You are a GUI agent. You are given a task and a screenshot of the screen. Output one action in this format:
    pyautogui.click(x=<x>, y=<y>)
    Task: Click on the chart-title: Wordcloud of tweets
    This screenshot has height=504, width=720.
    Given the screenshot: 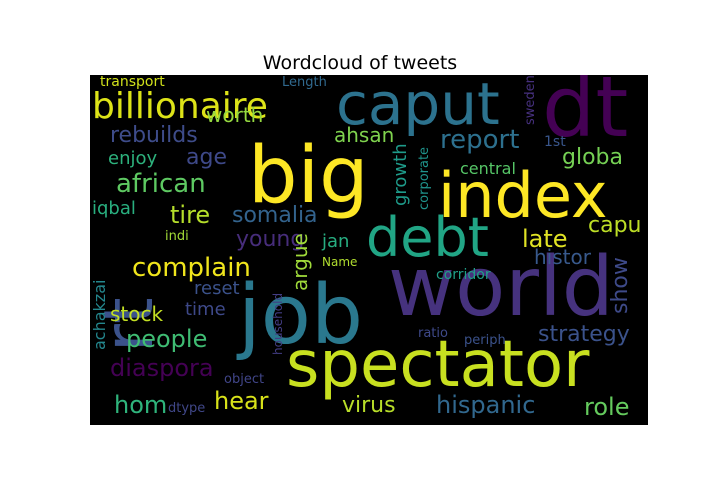 What is the action you would take?
    pyautogui.click(x=360, y=63)
    